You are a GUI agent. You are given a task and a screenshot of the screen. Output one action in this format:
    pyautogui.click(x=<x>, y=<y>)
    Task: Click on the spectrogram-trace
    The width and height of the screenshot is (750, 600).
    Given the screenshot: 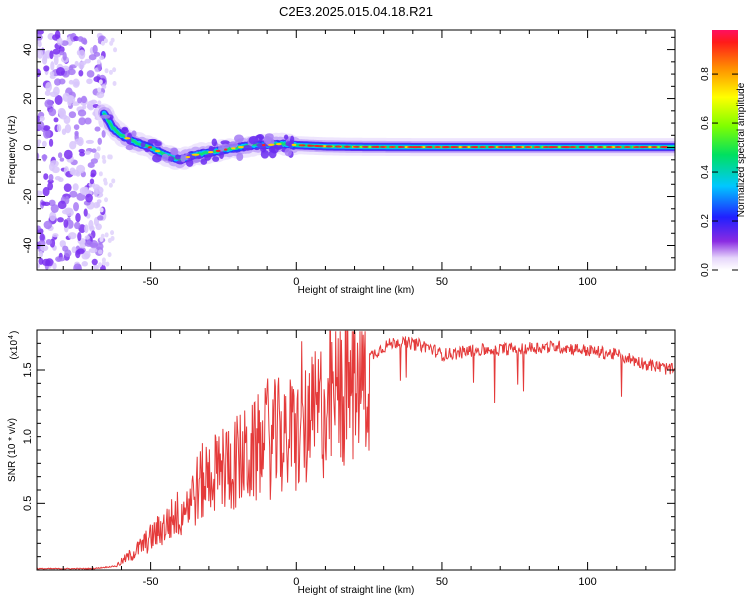 What is the action you would take?
    pyautogui.click(x=385, y=136)
    